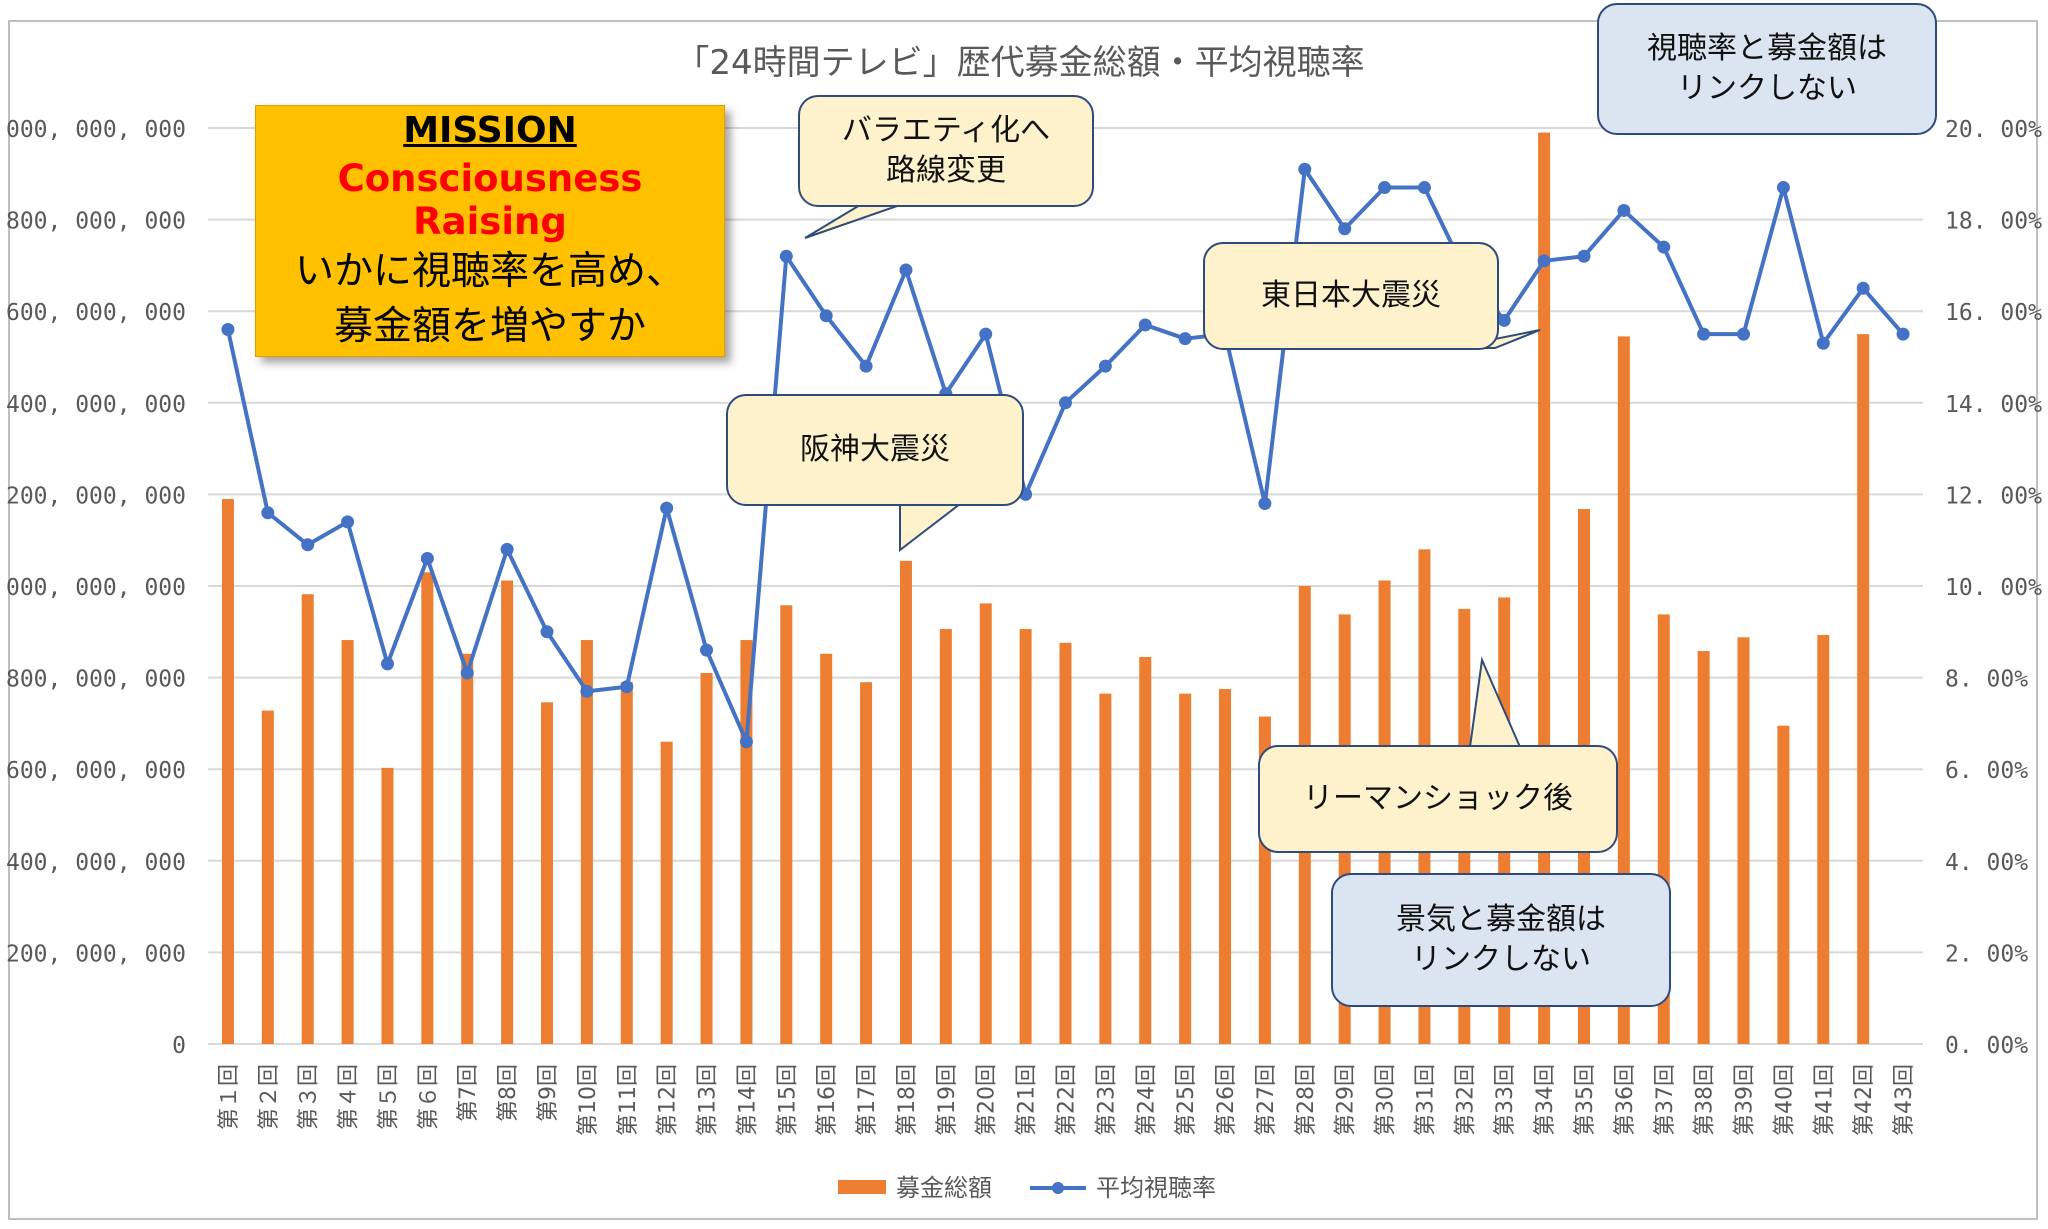  Describe the element at coordinates (588, 1100) in the screenshot. I see `x-tick-label: 第10回` at that location.